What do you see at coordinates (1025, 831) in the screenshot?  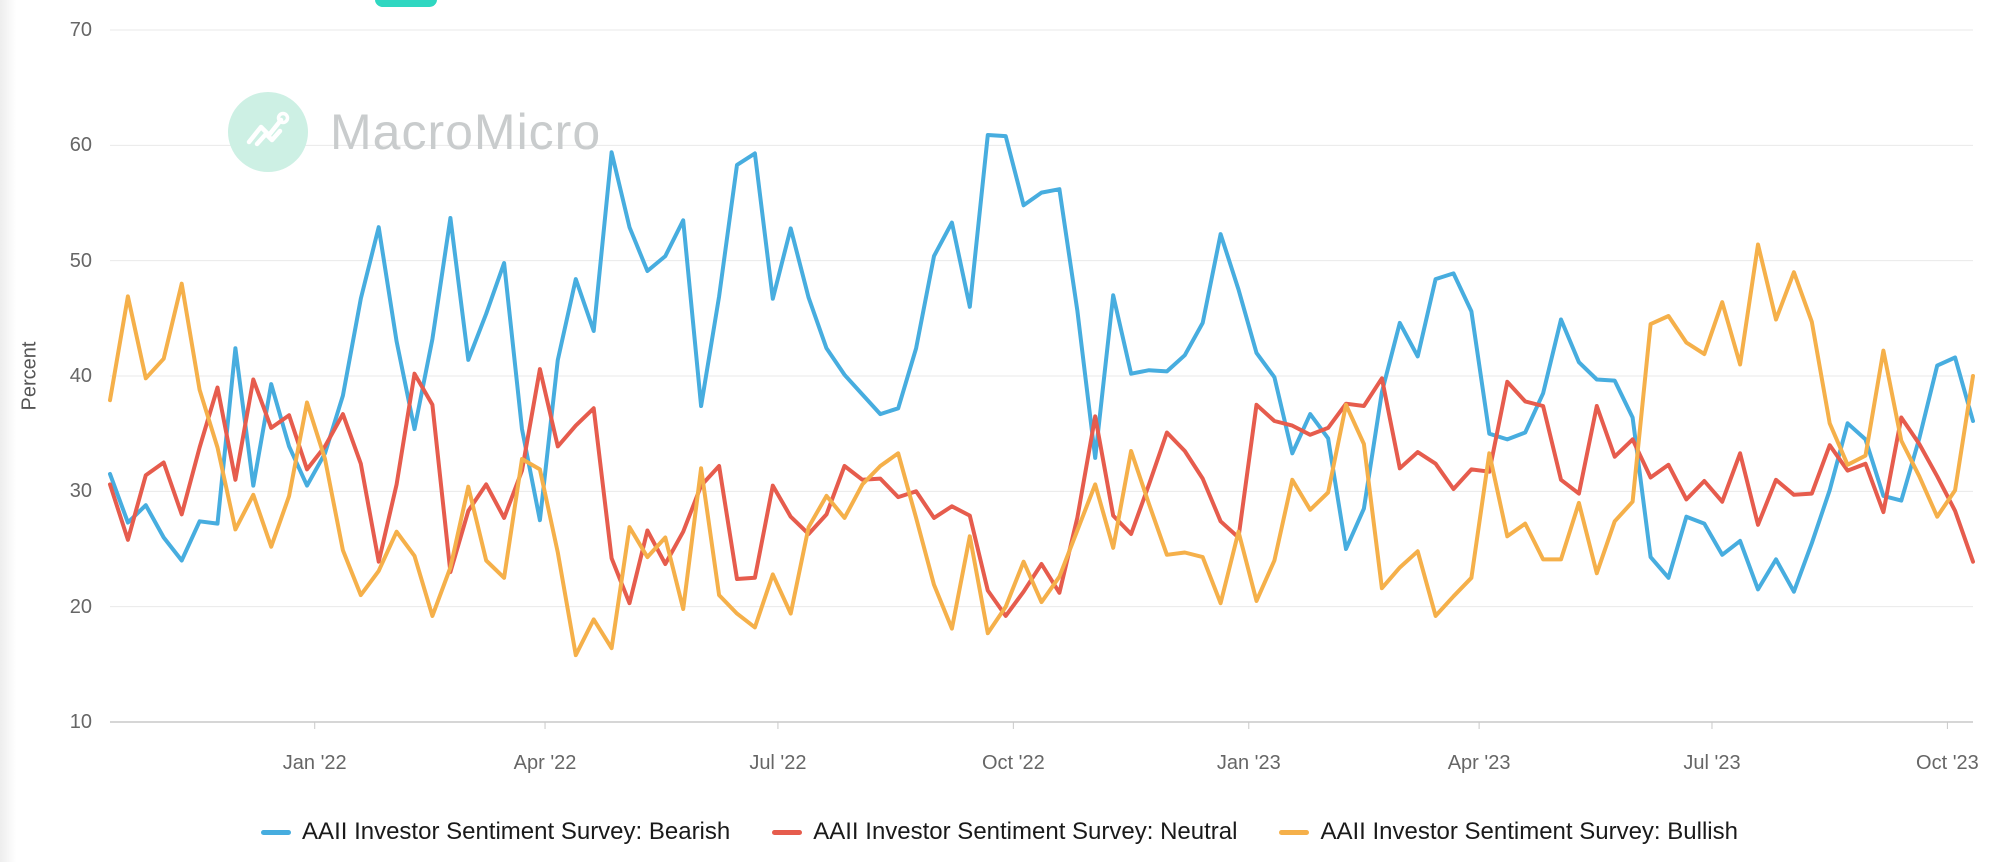 I see `legend-label: AAII Investor Sentiment Survey: Neutral` at bounding box center [1025, 831].